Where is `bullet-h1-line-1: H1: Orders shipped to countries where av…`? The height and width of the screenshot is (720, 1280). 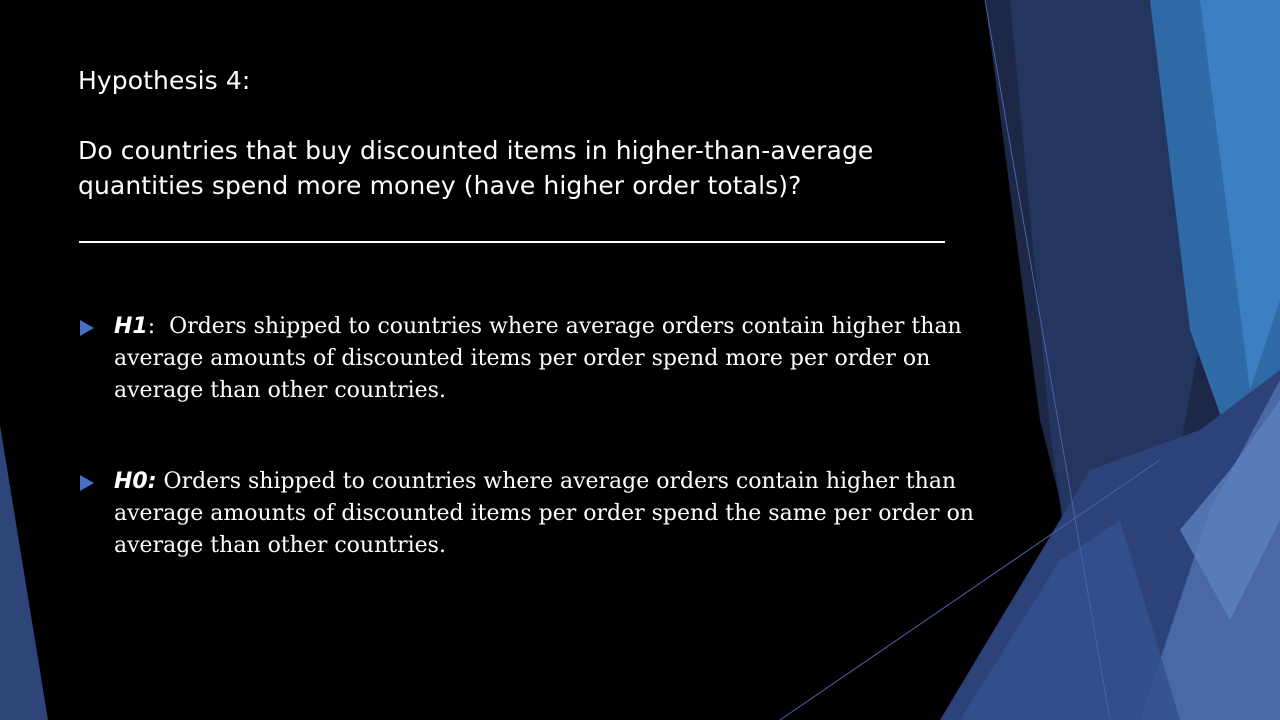
bullet-h1-line-1: H1: Orders shipped to countries where av… is located at coordinates (556, 327).